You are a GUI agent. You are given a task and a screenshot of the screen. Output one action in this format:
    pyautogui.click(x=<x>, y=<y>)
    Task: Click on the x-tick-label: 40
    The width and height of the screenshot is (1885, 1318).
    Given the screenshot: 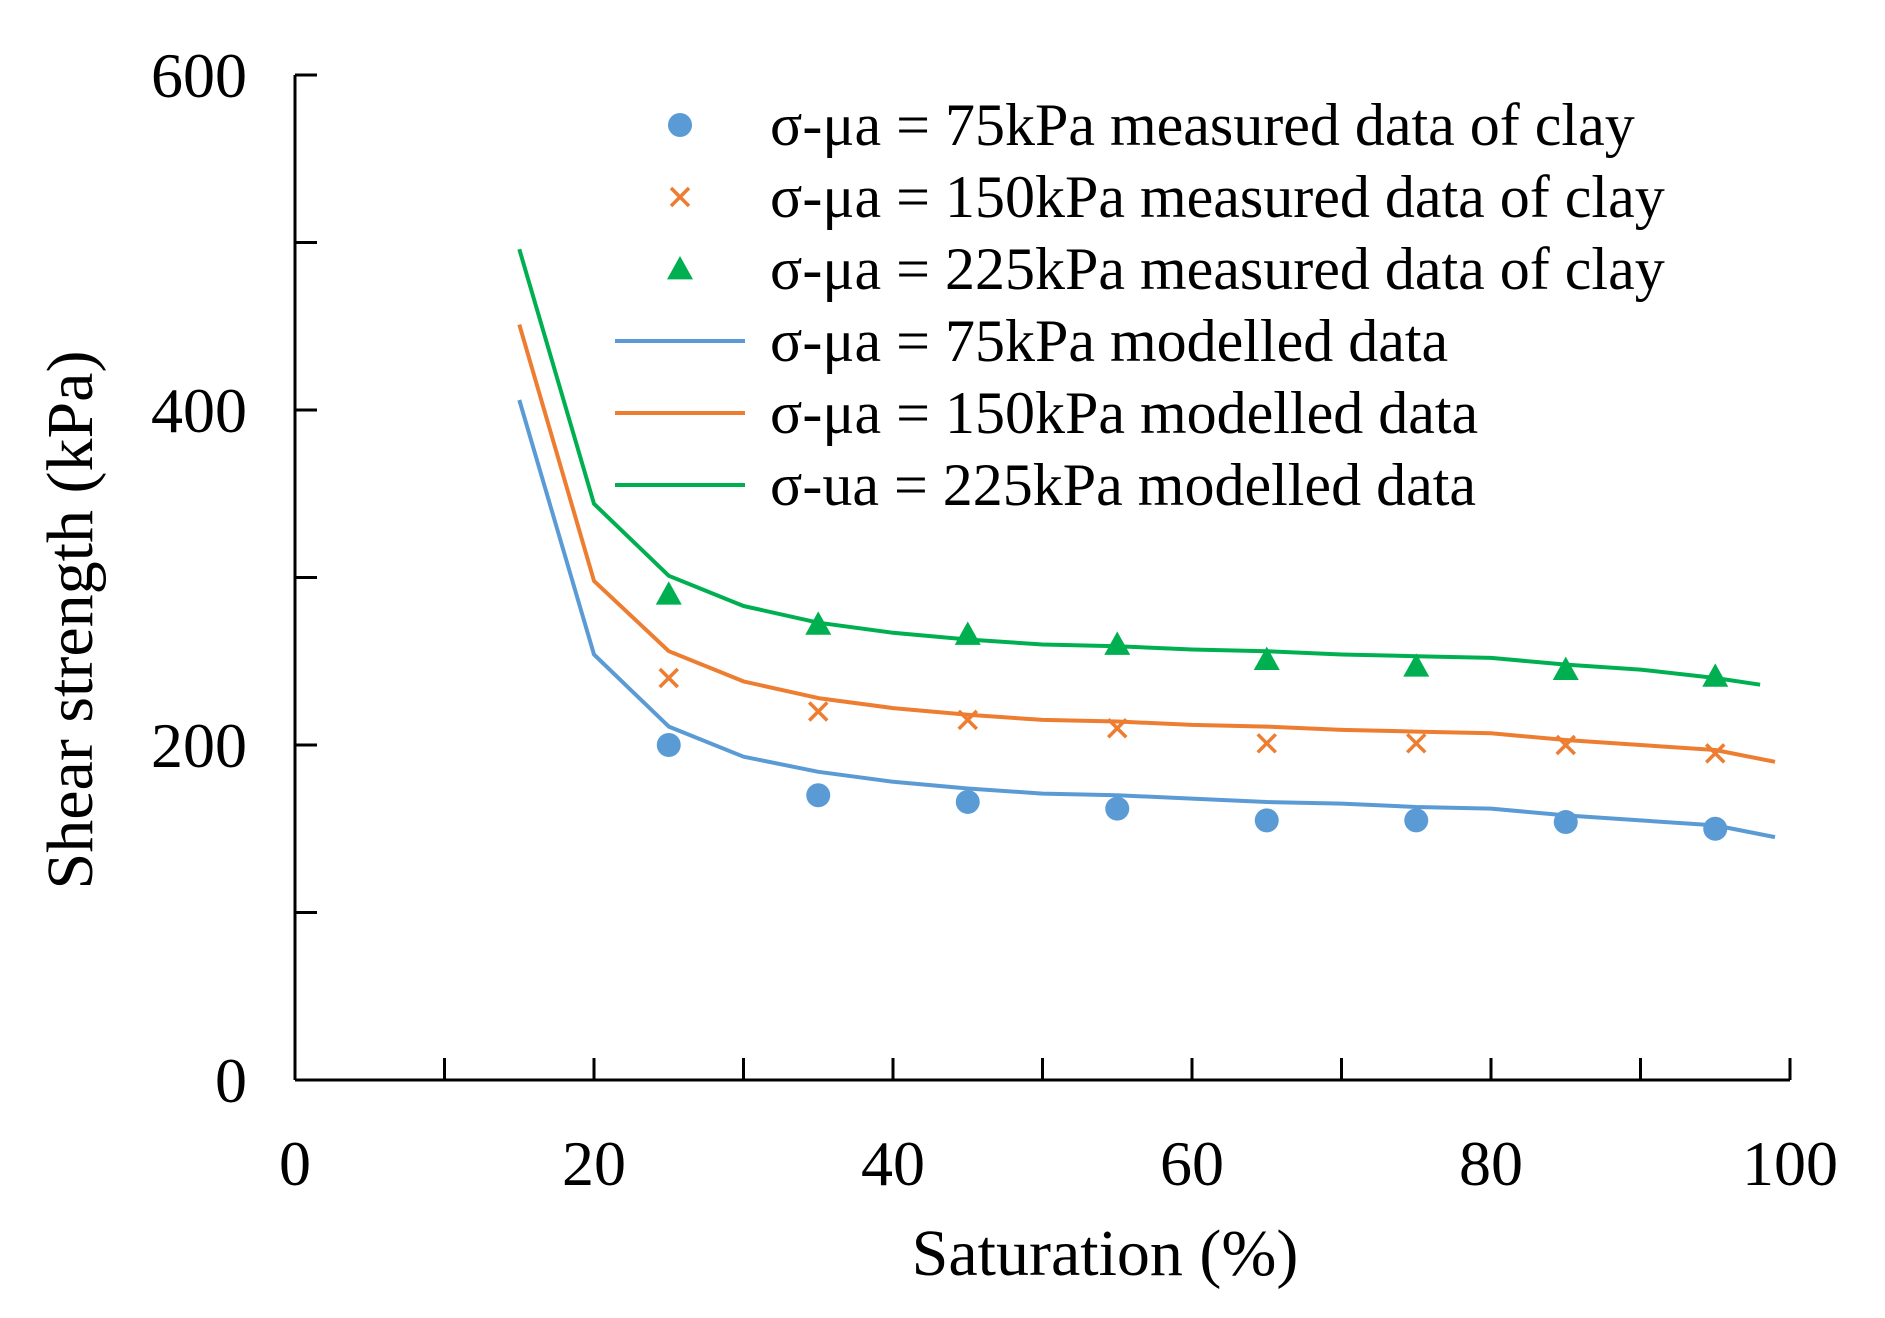 What is the action you would take?
    pyautogui.click(x=893, y=1163)
    